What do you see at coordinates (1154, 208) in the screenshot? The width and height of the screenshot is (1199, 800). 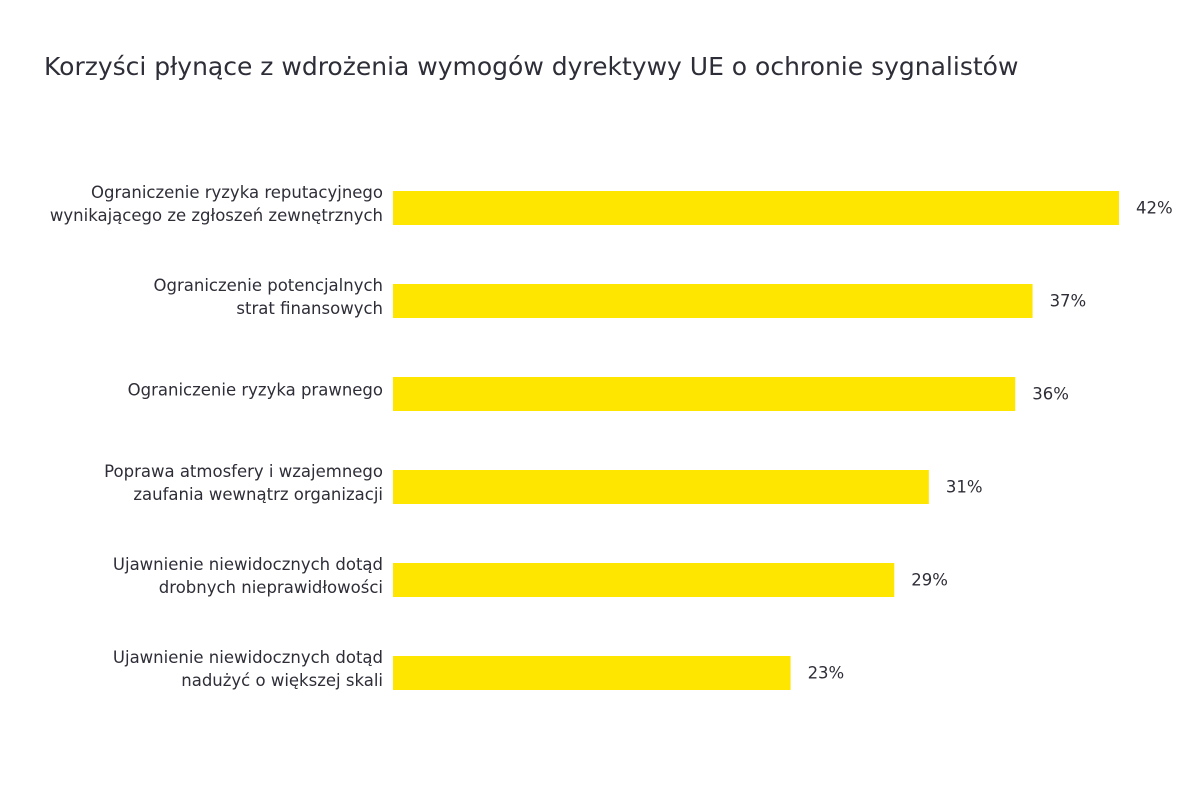 I see `value-label-1: 42%` at bounding box center [1154, 208].